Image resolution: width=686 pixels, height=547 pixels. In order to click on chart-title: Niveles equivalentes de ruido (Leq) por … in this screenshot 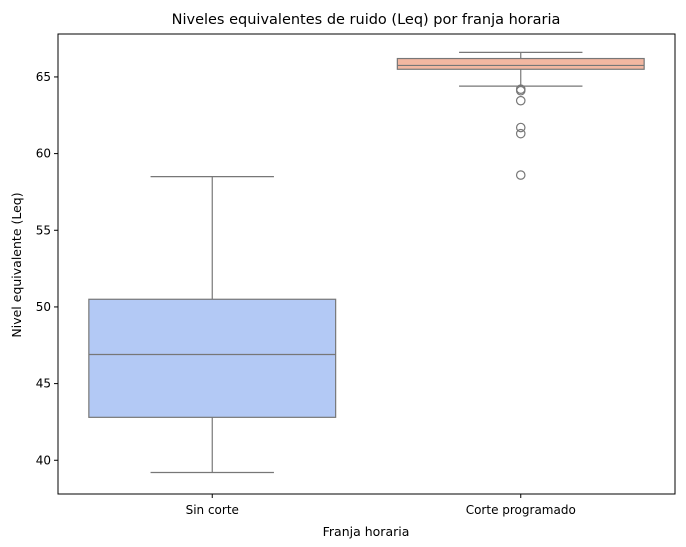, I will do `click(366, 20)`.